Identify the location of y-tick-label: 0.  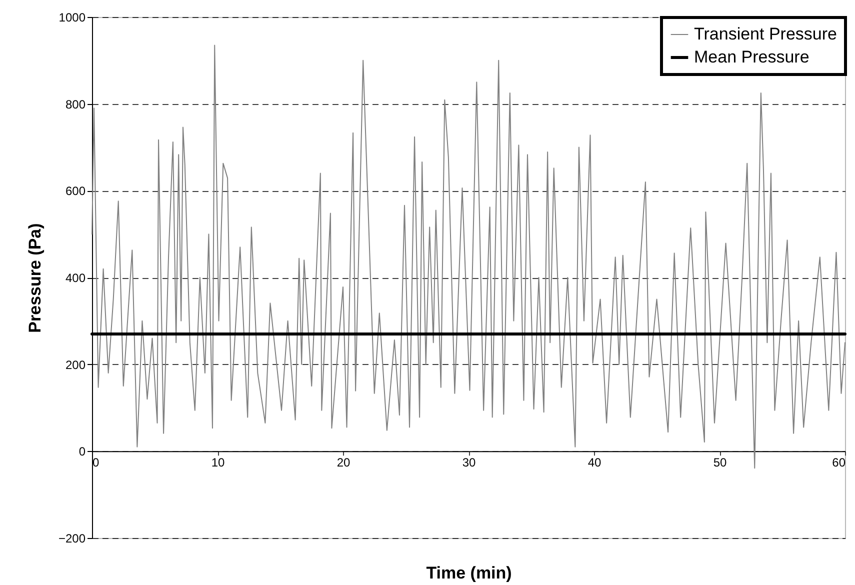
(82, 451).